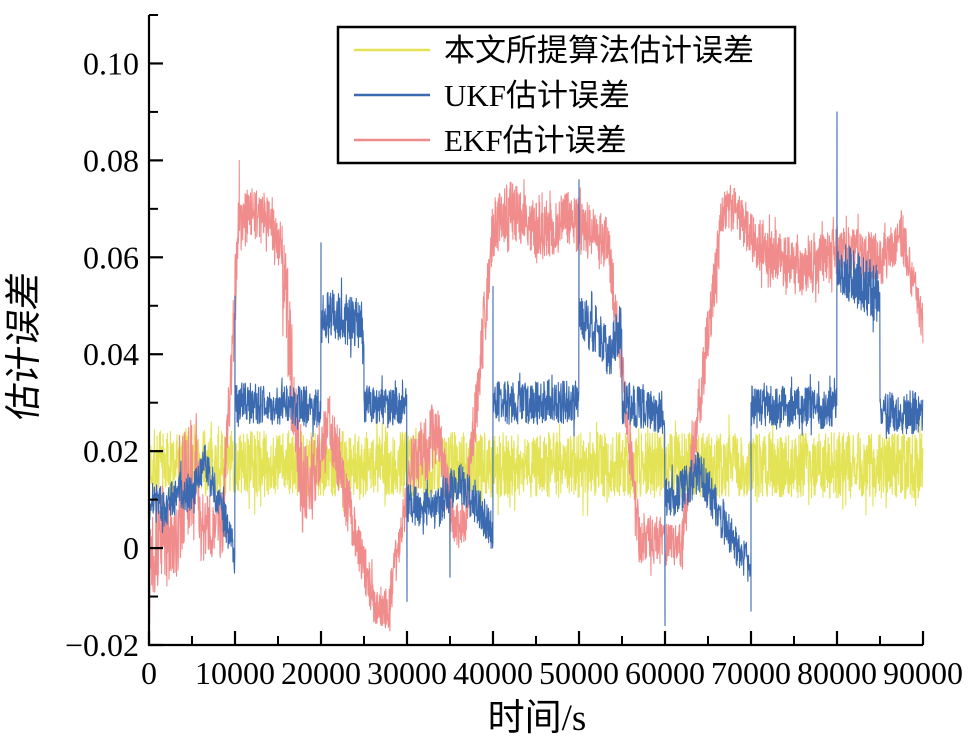  I want to click on x-tick-label: 90000, so click(923, 673).